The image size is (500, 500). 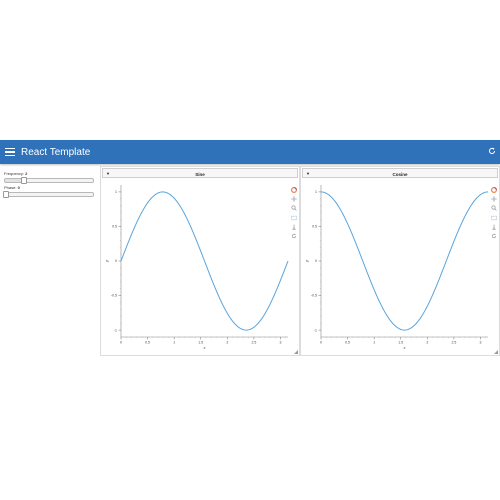 I want to click on app-bar: React Template, so click(x=250, y=152).